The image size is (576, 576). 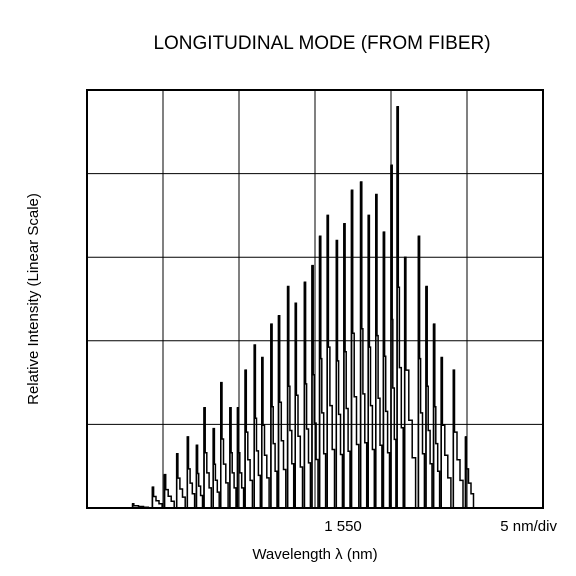 What do you see at coordinates (321, 43) in the screenshot?
I see `chart-title: LONGITUDINAL MODE (FROM FIBER)` at bounding box center [321, 43].